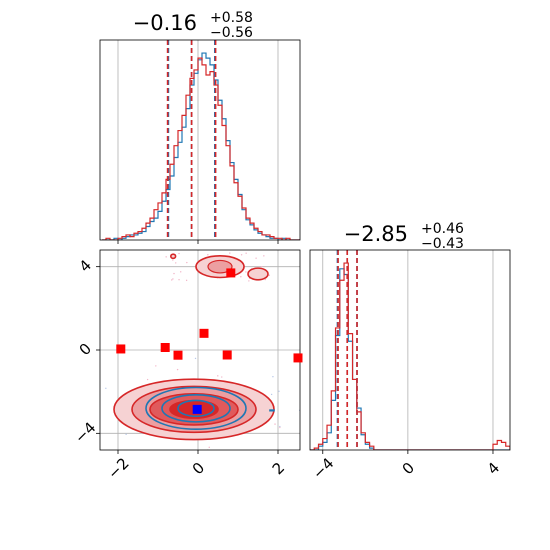 The image size is (550, 550). Describe the element at coordinates (220, 266) in the screenshot. I see `red-contour-upper-inner` at that location.